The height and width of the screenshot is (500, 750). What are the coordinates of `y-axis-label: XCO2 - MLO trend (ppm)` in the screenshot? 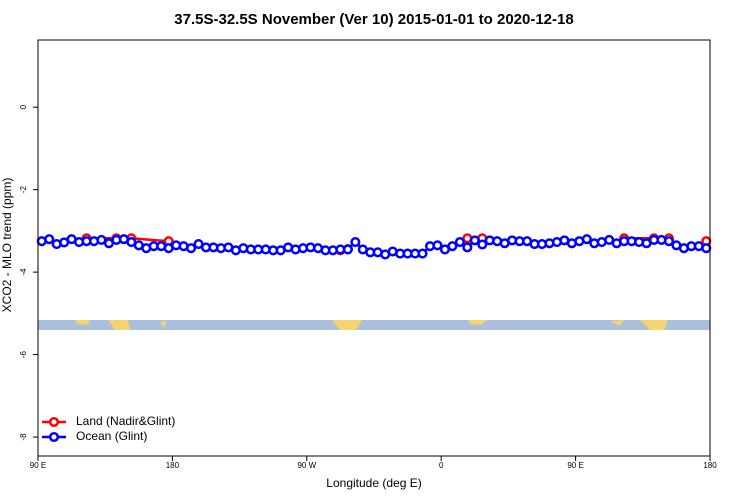 It's located at (7, 245).